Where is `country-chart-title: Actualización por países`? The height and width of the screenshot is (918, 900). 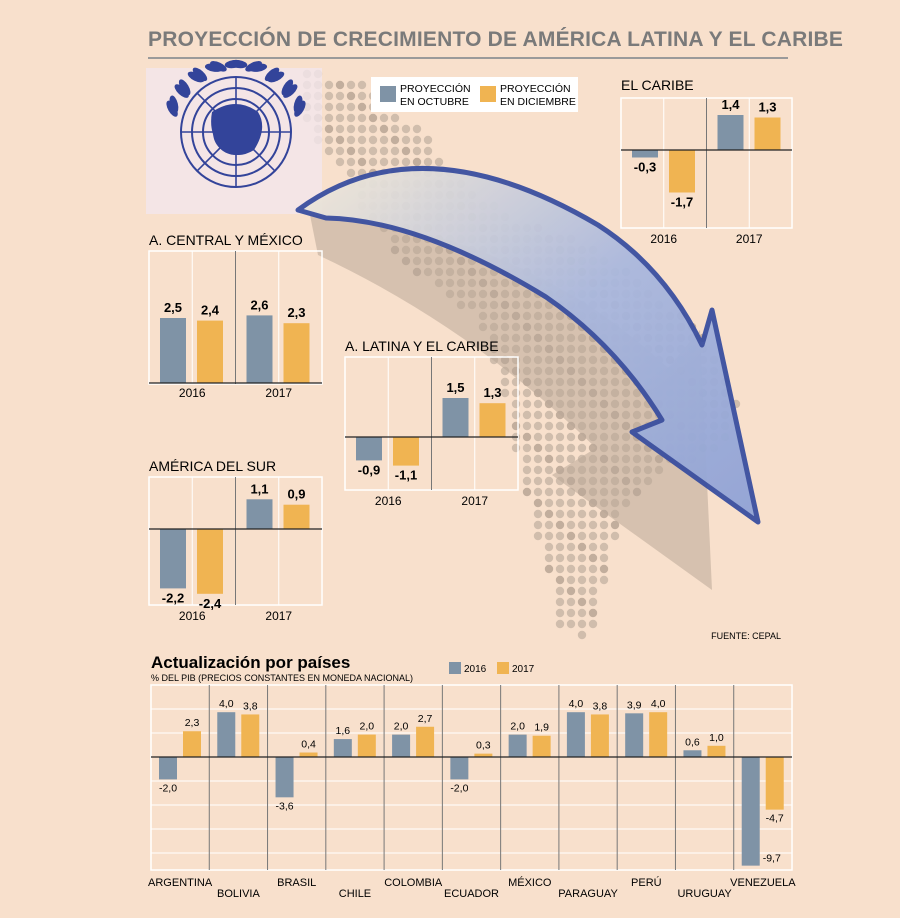 country-chart-title: Actualización por países is located at coordinates (250, 662).